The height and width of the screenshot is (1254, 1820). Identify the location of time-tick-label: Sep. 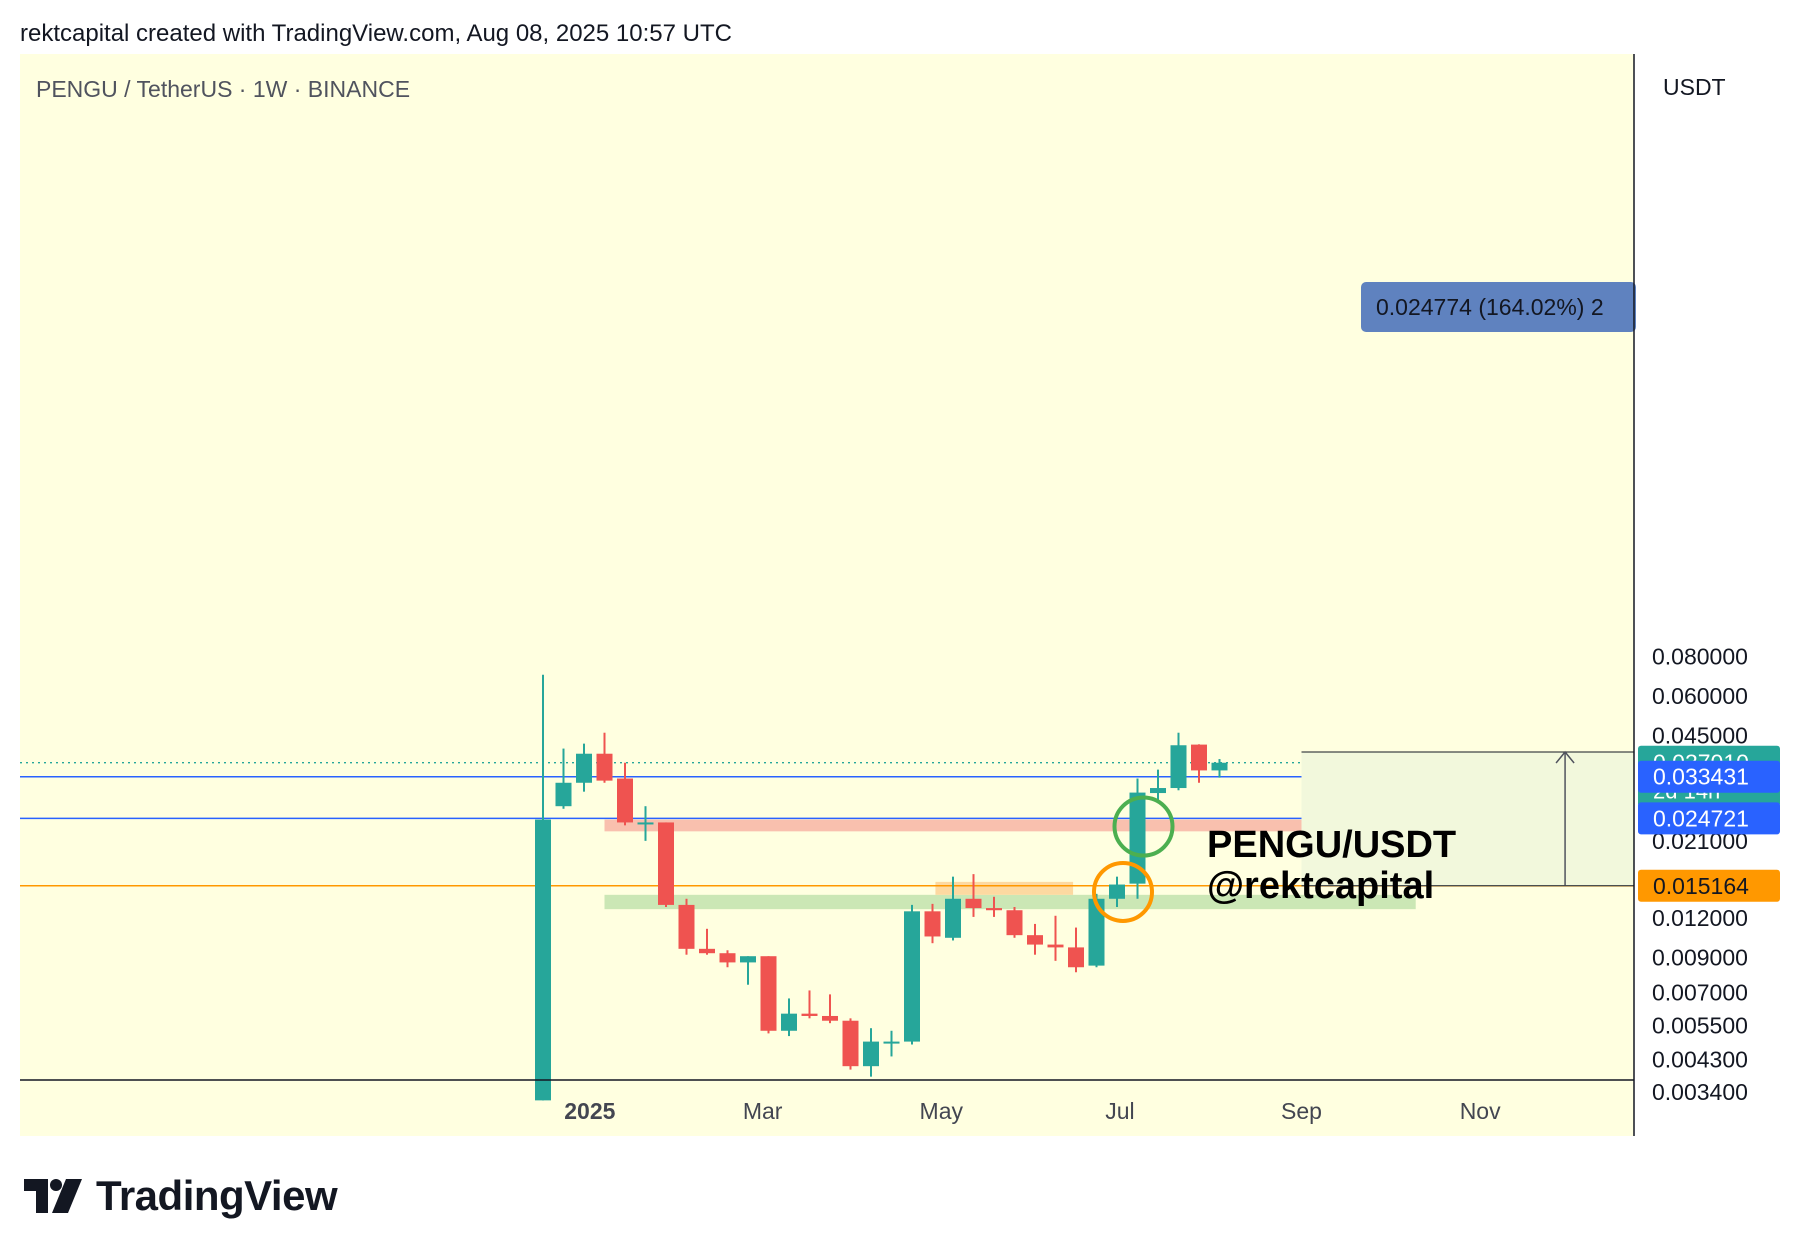
(1301, 1111).